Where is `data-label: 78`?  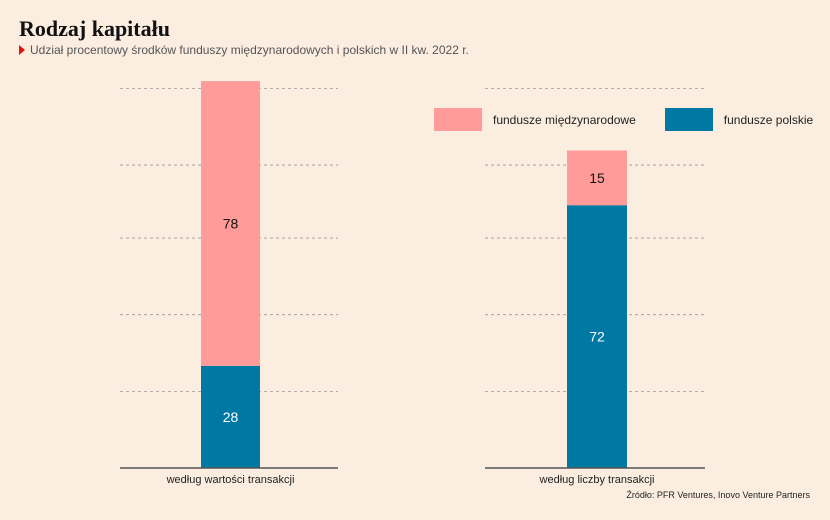
data-label: 78 is located at coordinates (231, 223).